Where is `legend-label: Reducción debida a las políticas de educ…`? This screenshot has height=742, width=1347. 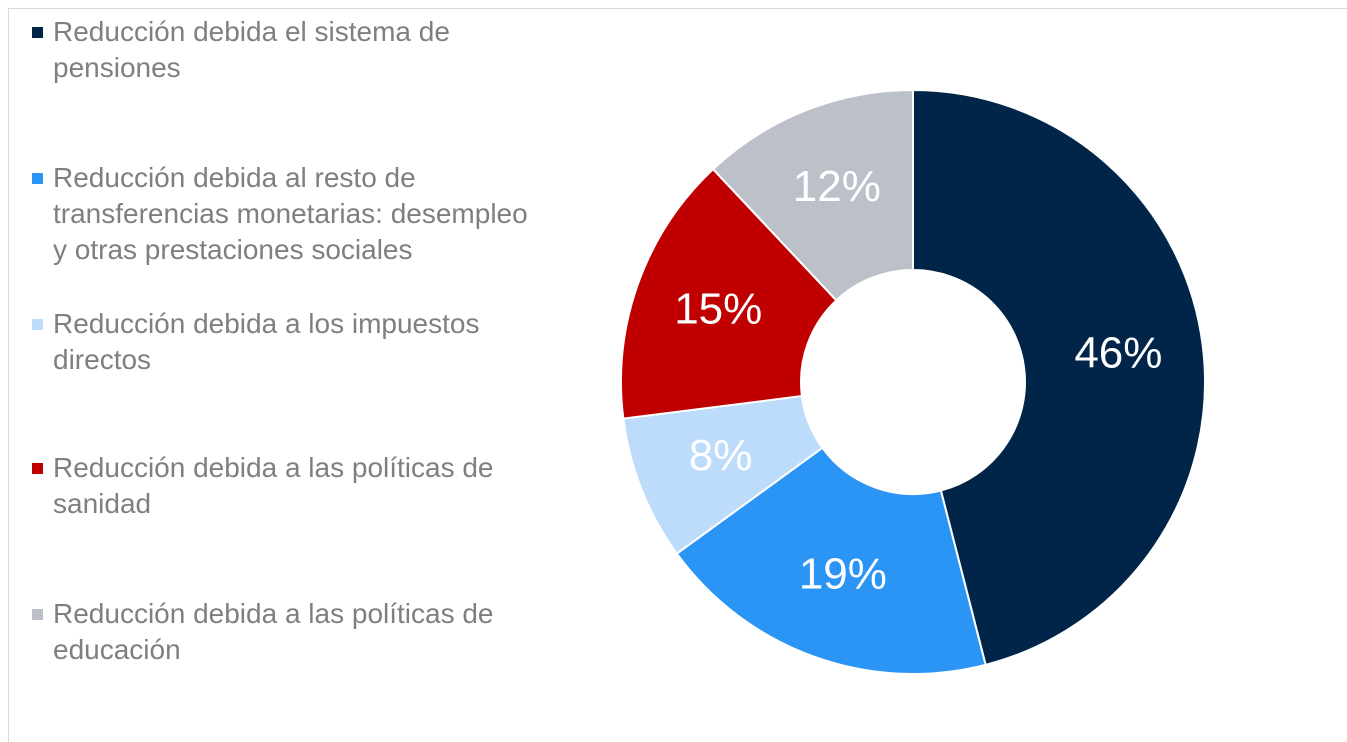 legend-label: Reducción debida a las políticas de educ… is located at coordinates (273, 631).